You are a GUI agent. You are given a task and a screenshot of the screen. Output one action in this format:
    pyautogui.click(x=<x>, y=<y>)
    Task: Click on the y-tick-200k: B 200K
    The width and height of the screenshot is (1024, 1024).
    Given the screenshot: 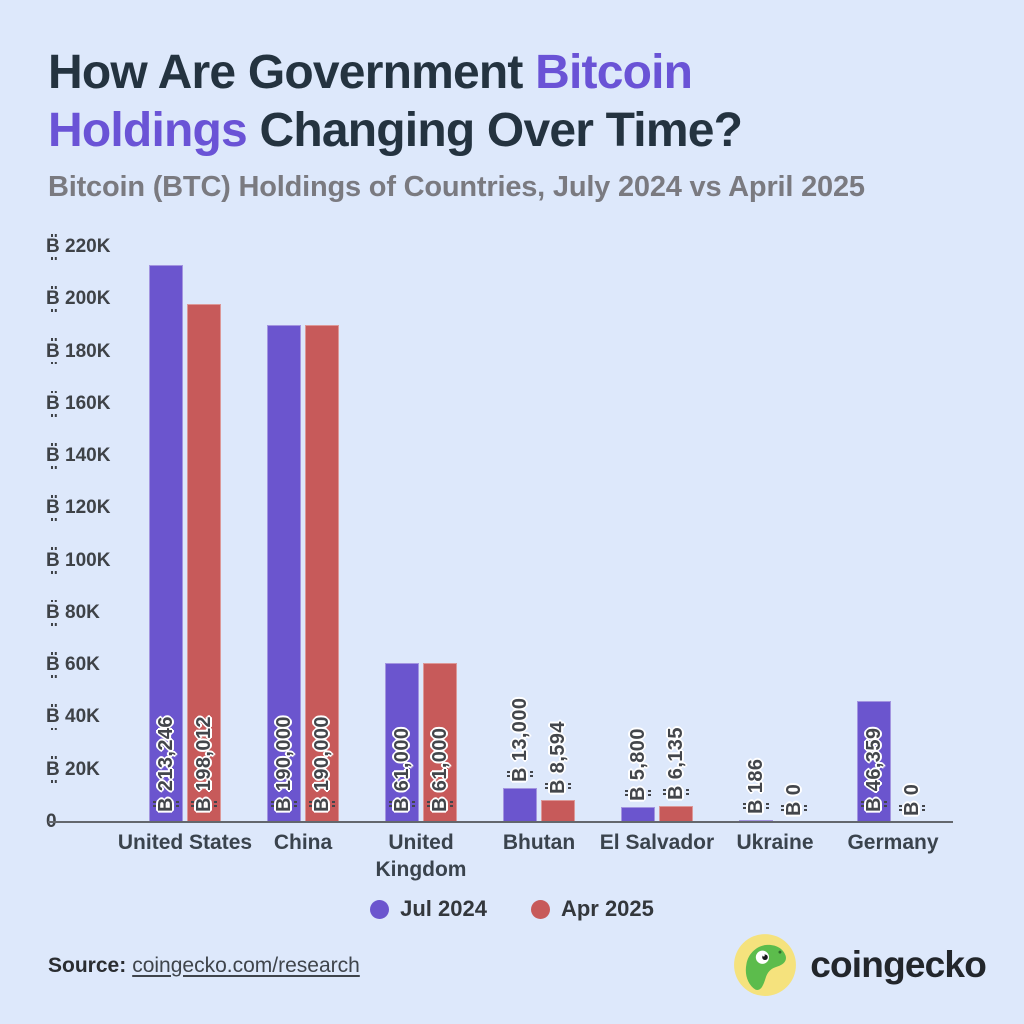 What is the action you would take?
    pyautogui.click(x=78, y=299)
    